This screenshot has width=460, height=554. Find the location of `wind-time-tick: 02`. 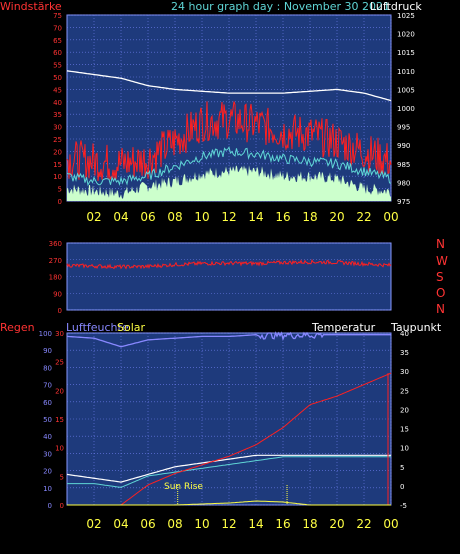

wind-time-tick: 02 is located at coordinates (93, 217).